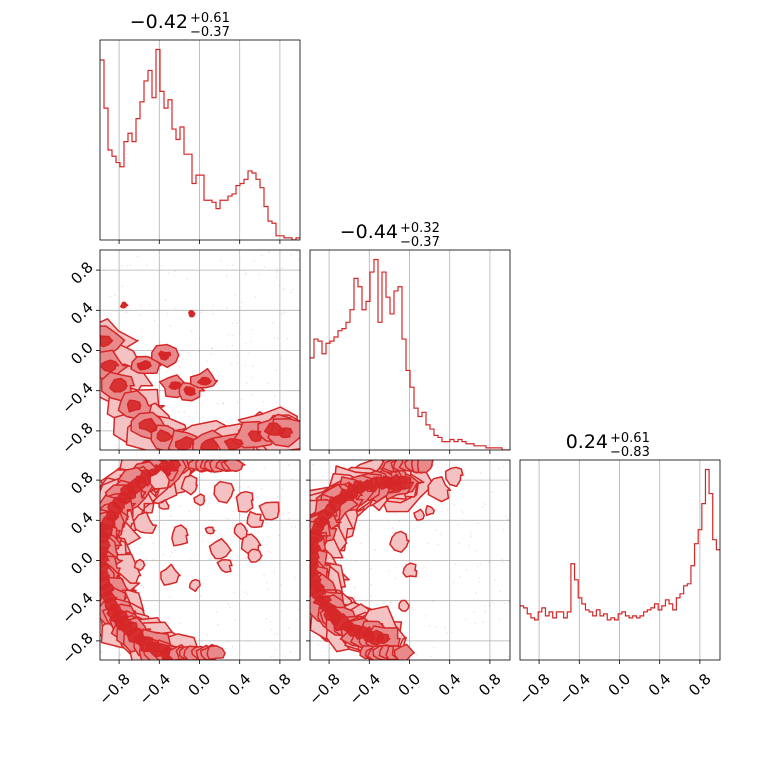  Describe the element at coordinates (159, 22) in the screenshot. I see `hist-panel-1-title-median: −0.42` at that location.